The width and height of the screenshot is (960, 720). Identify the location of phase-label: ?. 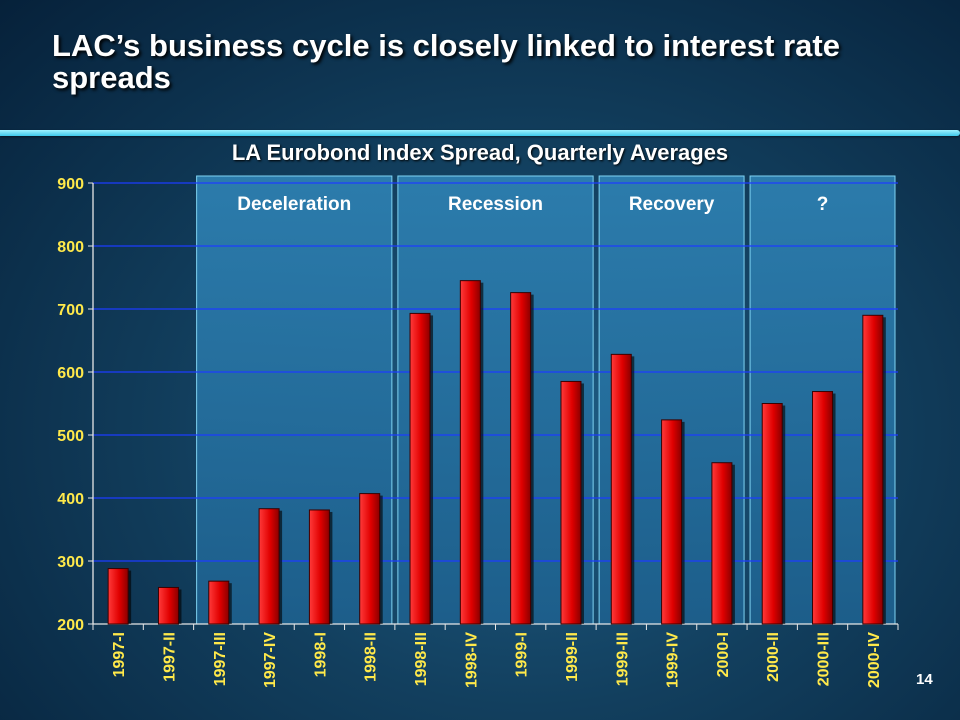
(823, 204).